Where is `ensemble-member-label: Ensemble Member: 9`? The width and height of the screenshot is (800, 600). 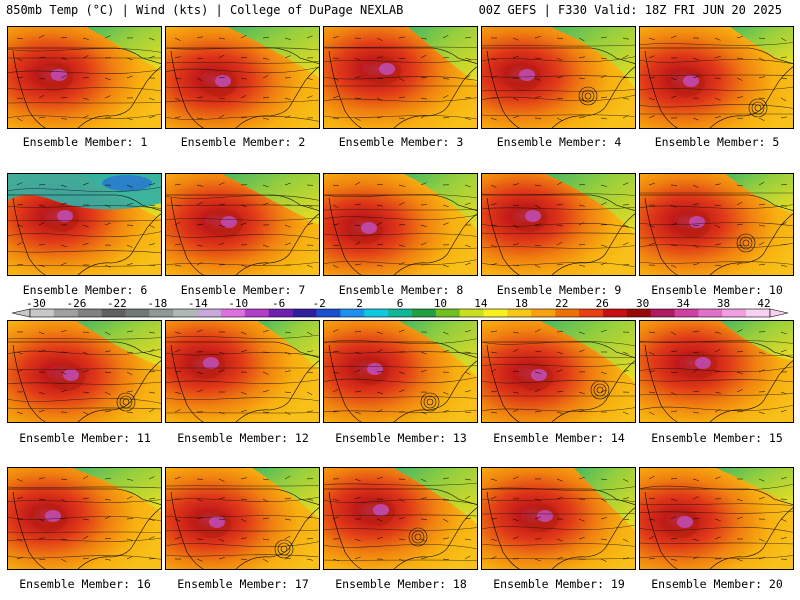 ensemble-member-label: Ensemble Member: 9 is located at coordinates (559, 290).